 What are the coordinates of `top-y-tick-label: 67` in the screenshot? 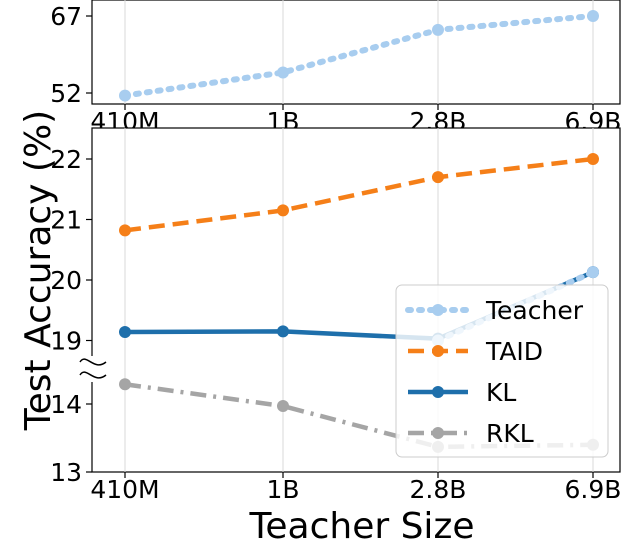 It's located at (66, 16).